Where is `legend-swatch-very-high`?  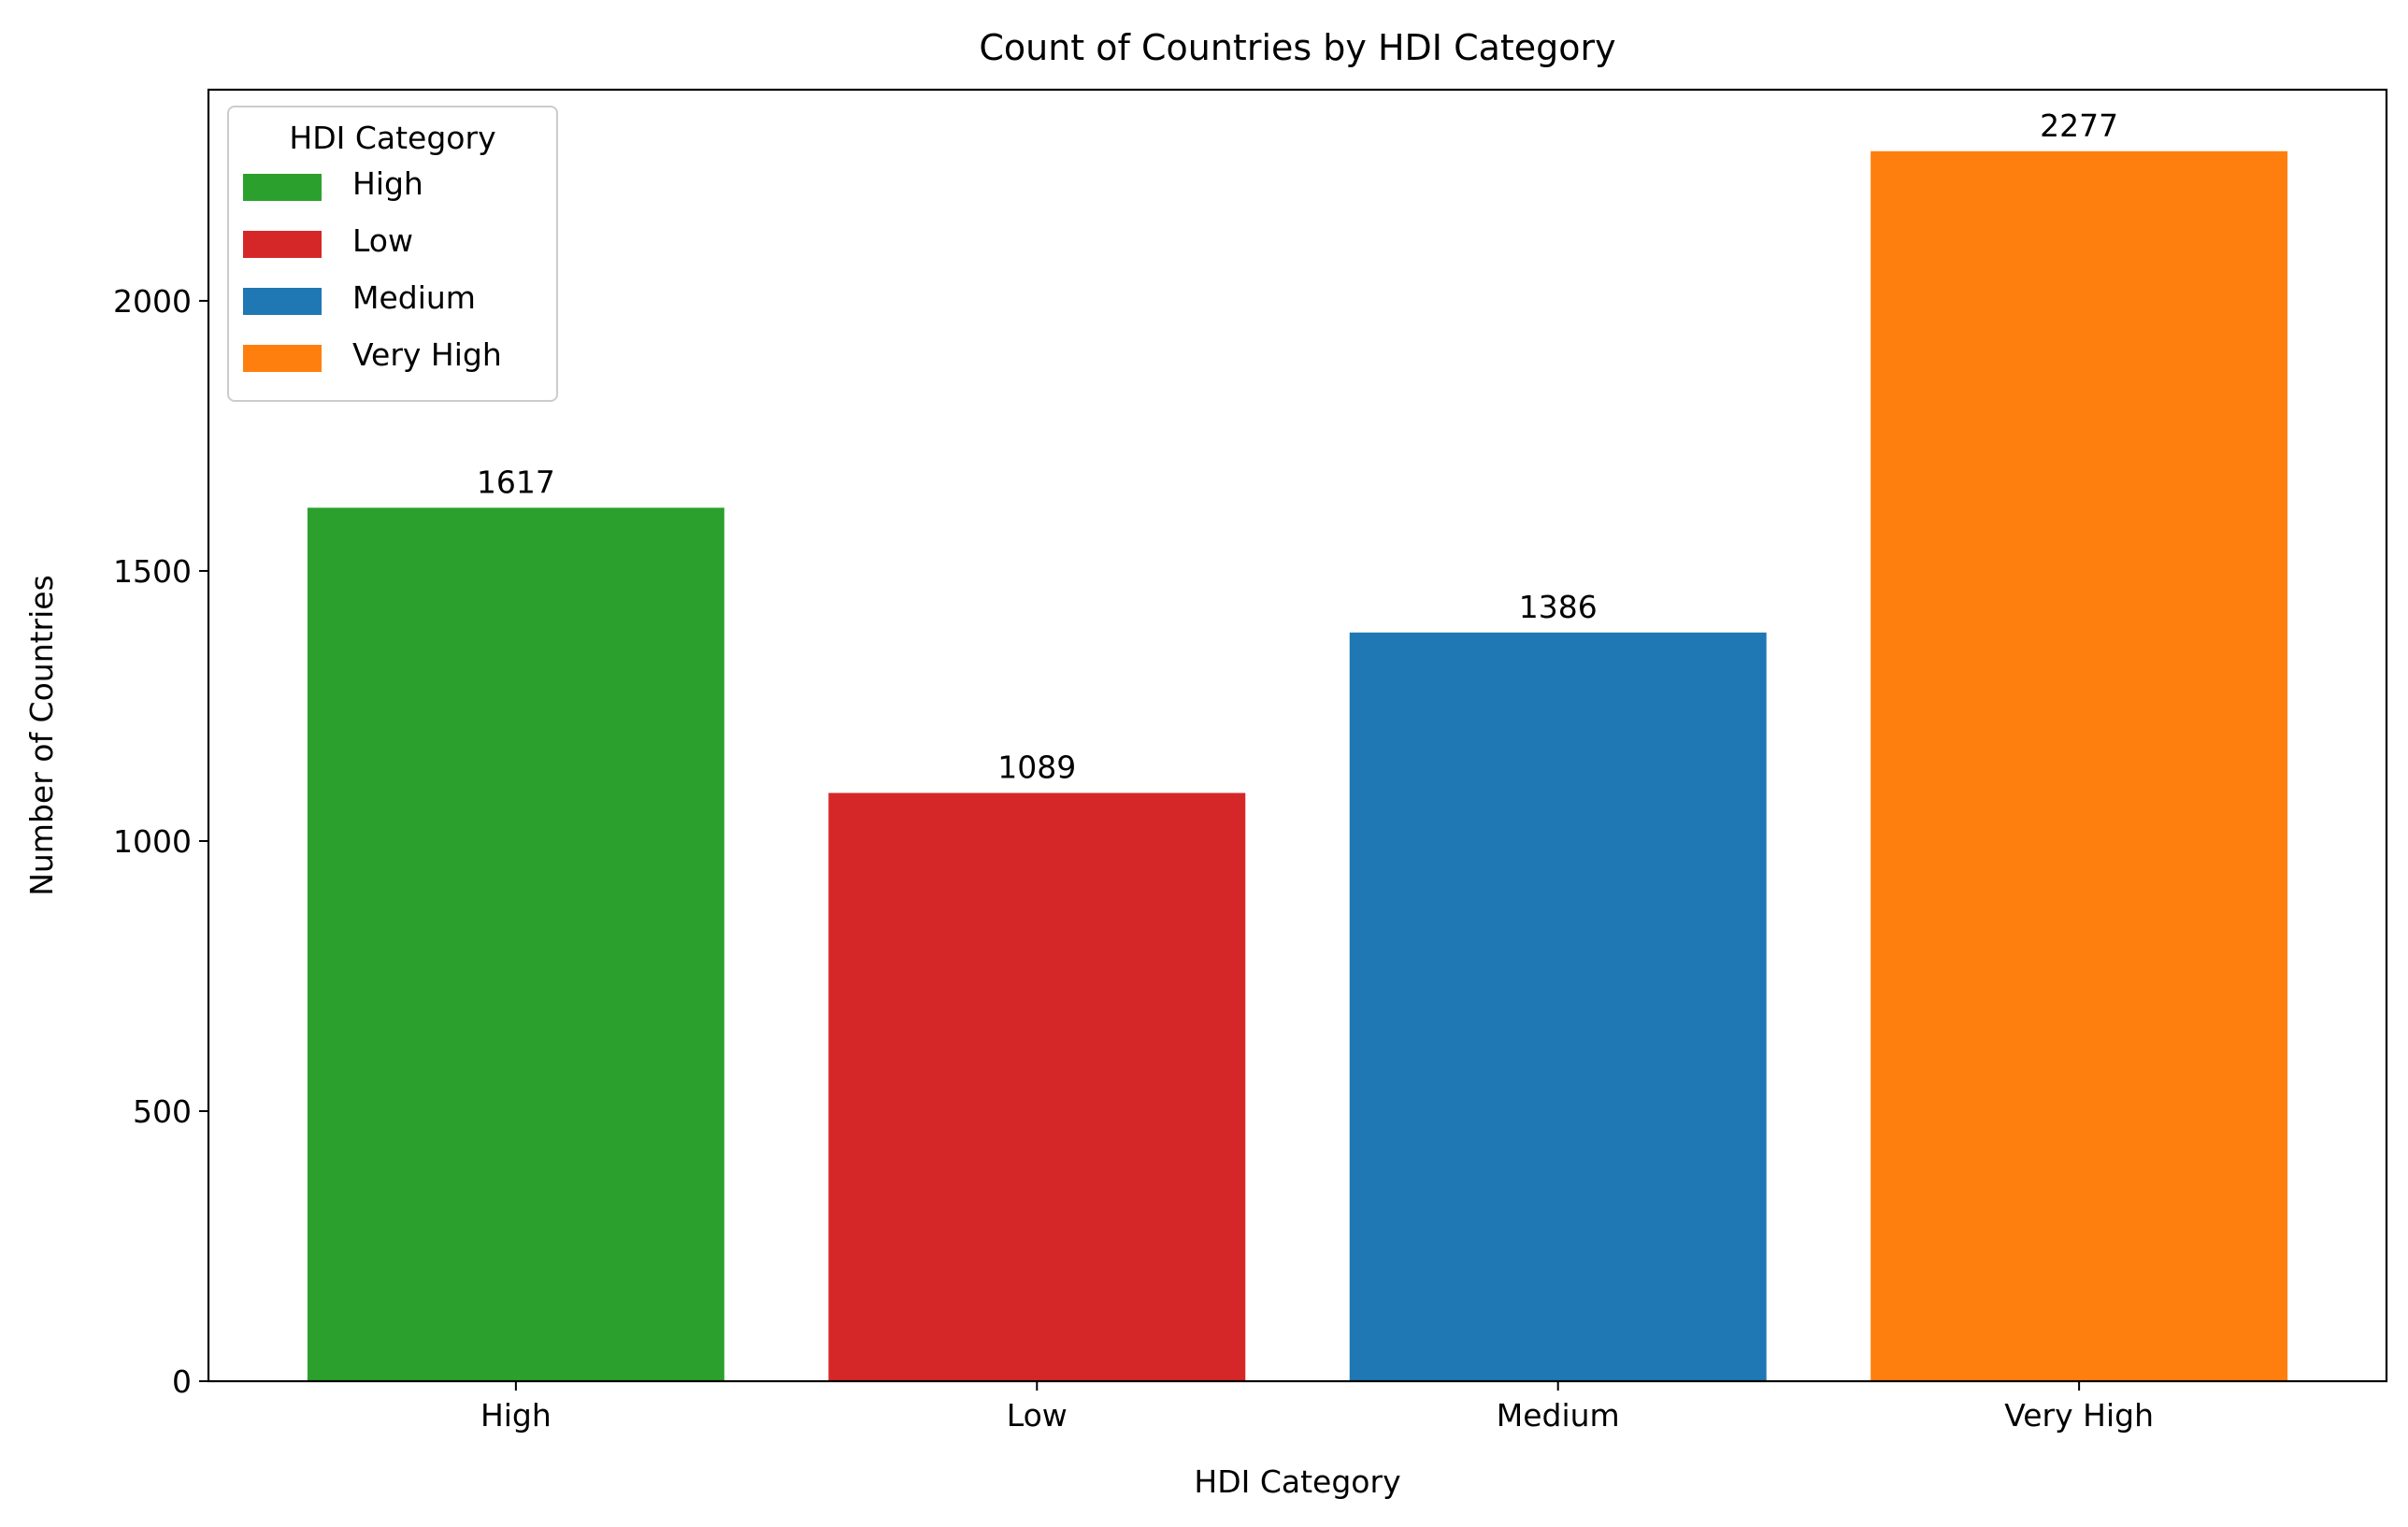
legend-swatch-very-high is located at coordinates (282, 358).